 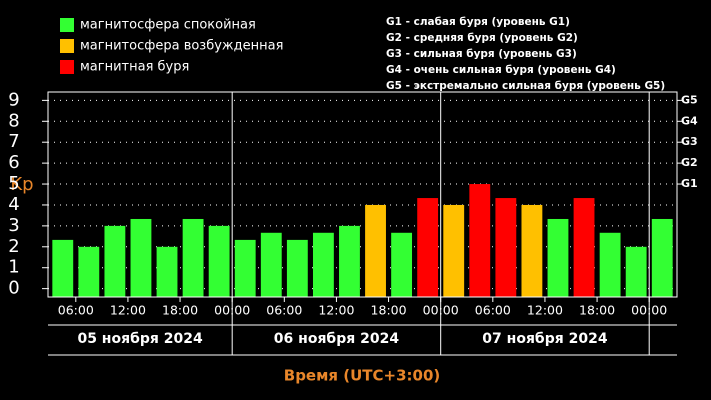 I want to click on y2-tick-label: G2, so click(x=689, y=162).